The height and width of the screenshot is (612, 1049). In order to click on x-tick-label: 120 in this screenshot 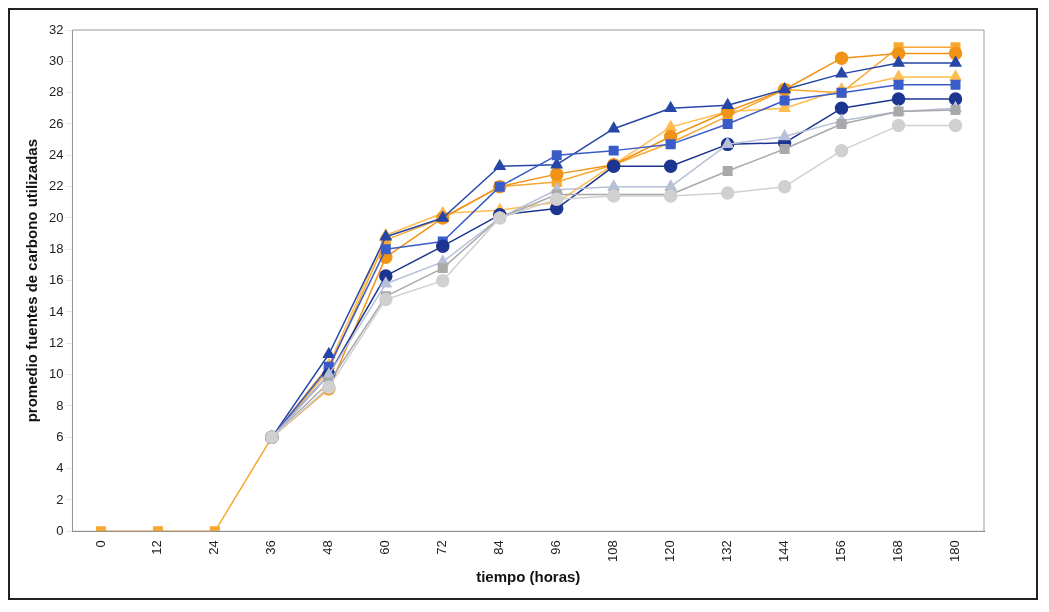, I will do `click(670, 551)`.